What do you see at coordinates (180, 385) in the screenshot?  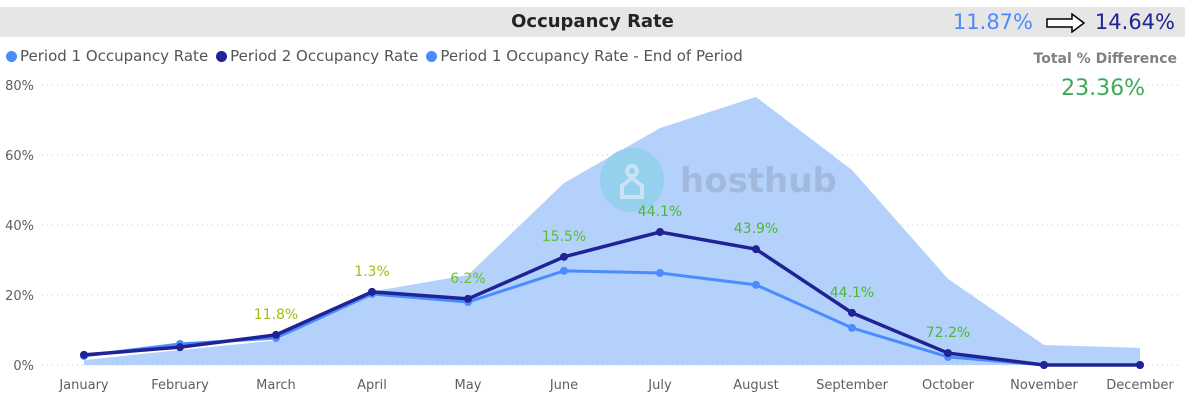 I see `x-tick-label: February` at bounding box center [180, 385].